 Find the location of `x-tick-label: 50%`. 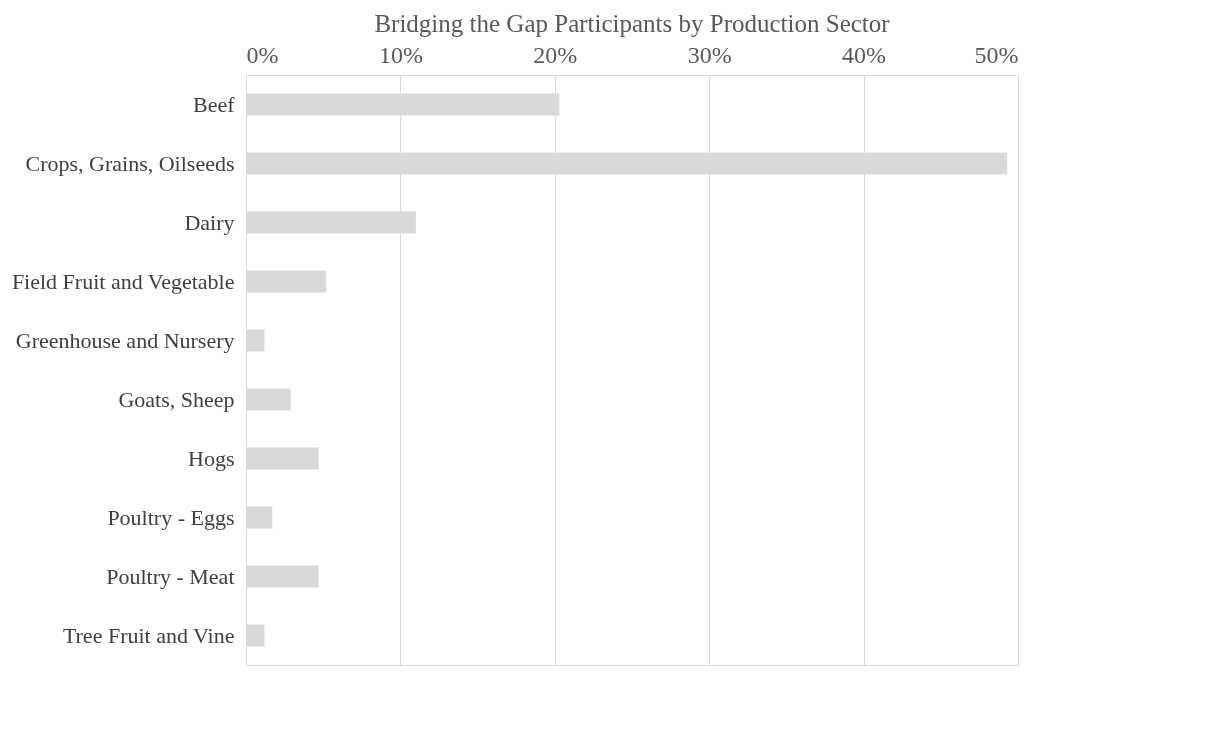

x-tick-label: 50% is located at coordinates (996, 54).